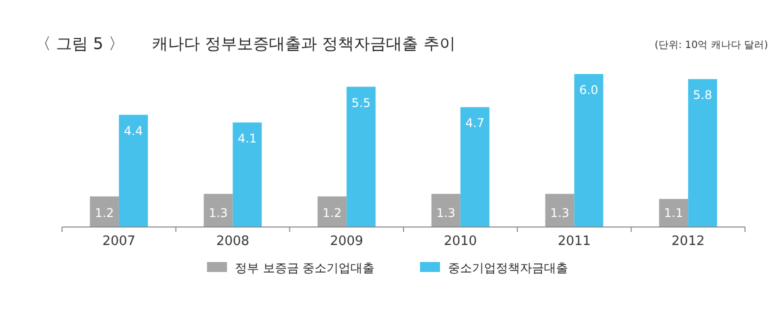  Describe the element at coordinates (588, 90) in the screenshot. I see `data-label: 6.0` at that location.